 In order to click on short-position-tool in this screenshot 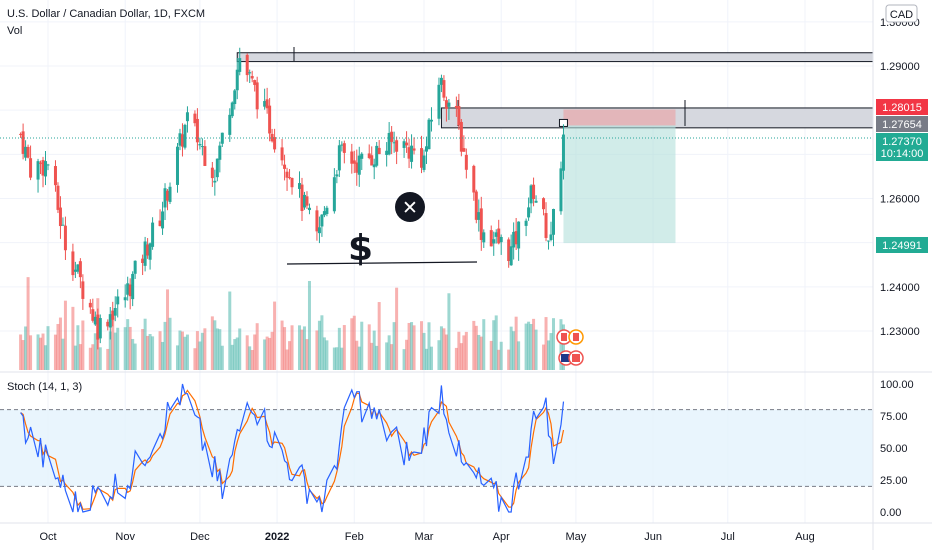, I will do `click(617, 176)`.